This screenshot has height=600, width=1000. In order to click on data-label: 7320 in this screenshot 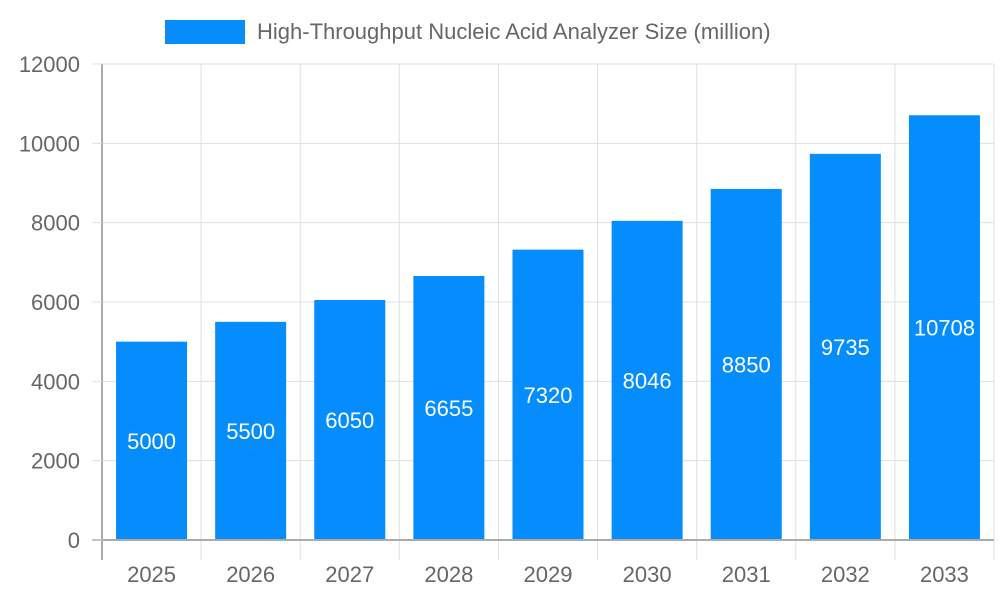, I will do `click(548, 395)`.